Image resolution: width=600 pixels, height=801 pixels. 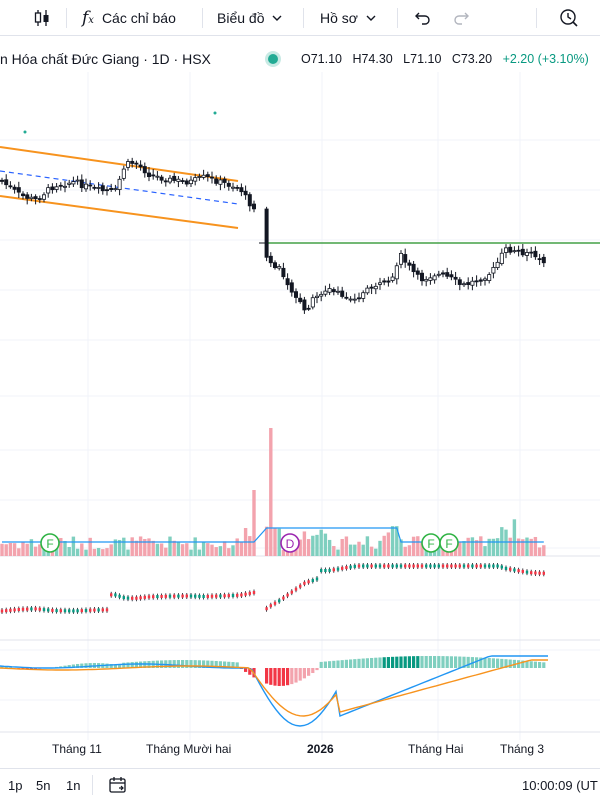 What do you see at coordinates (560, 785) in the screenshot?
I see `clock-readout: 10:00:09 (UT` at bounding box center [560, 785].